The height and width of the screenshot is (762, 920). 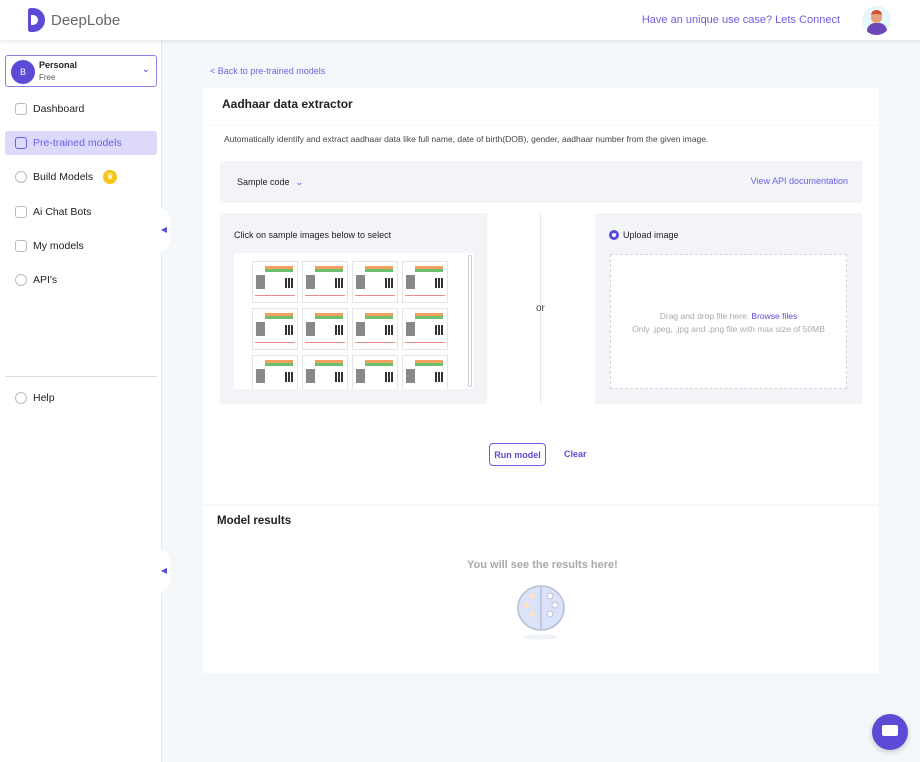 I want to click on brain-icon, so click(x=541, y=612).